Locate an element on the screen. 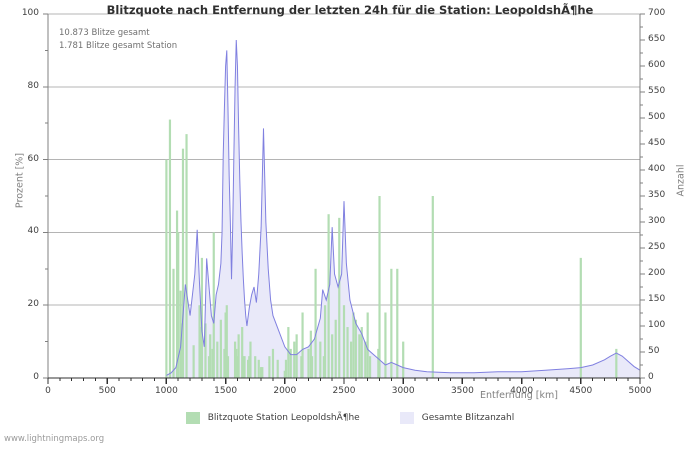 Image resolution: width=700 pixels, height=450 pixels. y-tick-left-0: 0 is located at coordinates (36, 377).